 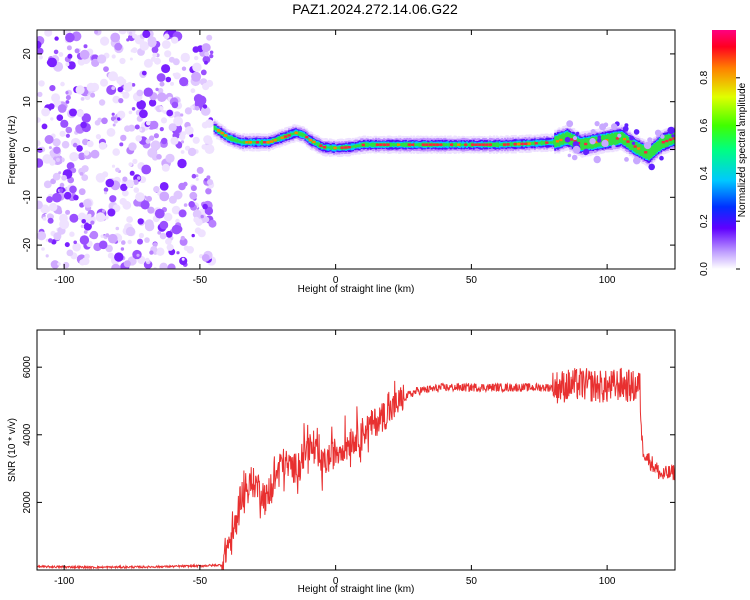 What do you see at coordinates (27, 367) in the screenshot?
I see `y-tick-label: 6000` at bounding box center [27, 367].